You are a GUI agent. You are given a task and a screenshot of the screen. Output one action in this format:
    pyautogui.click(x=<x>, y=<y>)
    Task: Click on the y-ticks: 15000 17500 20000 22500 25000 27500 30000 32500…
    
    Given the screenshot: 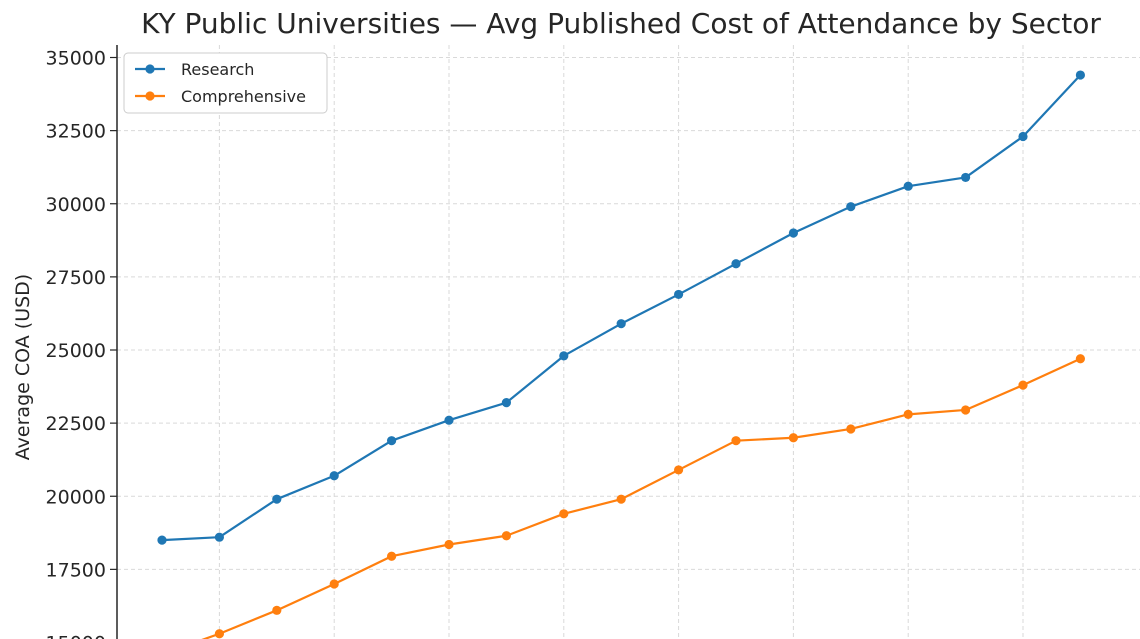 What is the action you would take?
    pyautogui.click(x=81, y=343)
    